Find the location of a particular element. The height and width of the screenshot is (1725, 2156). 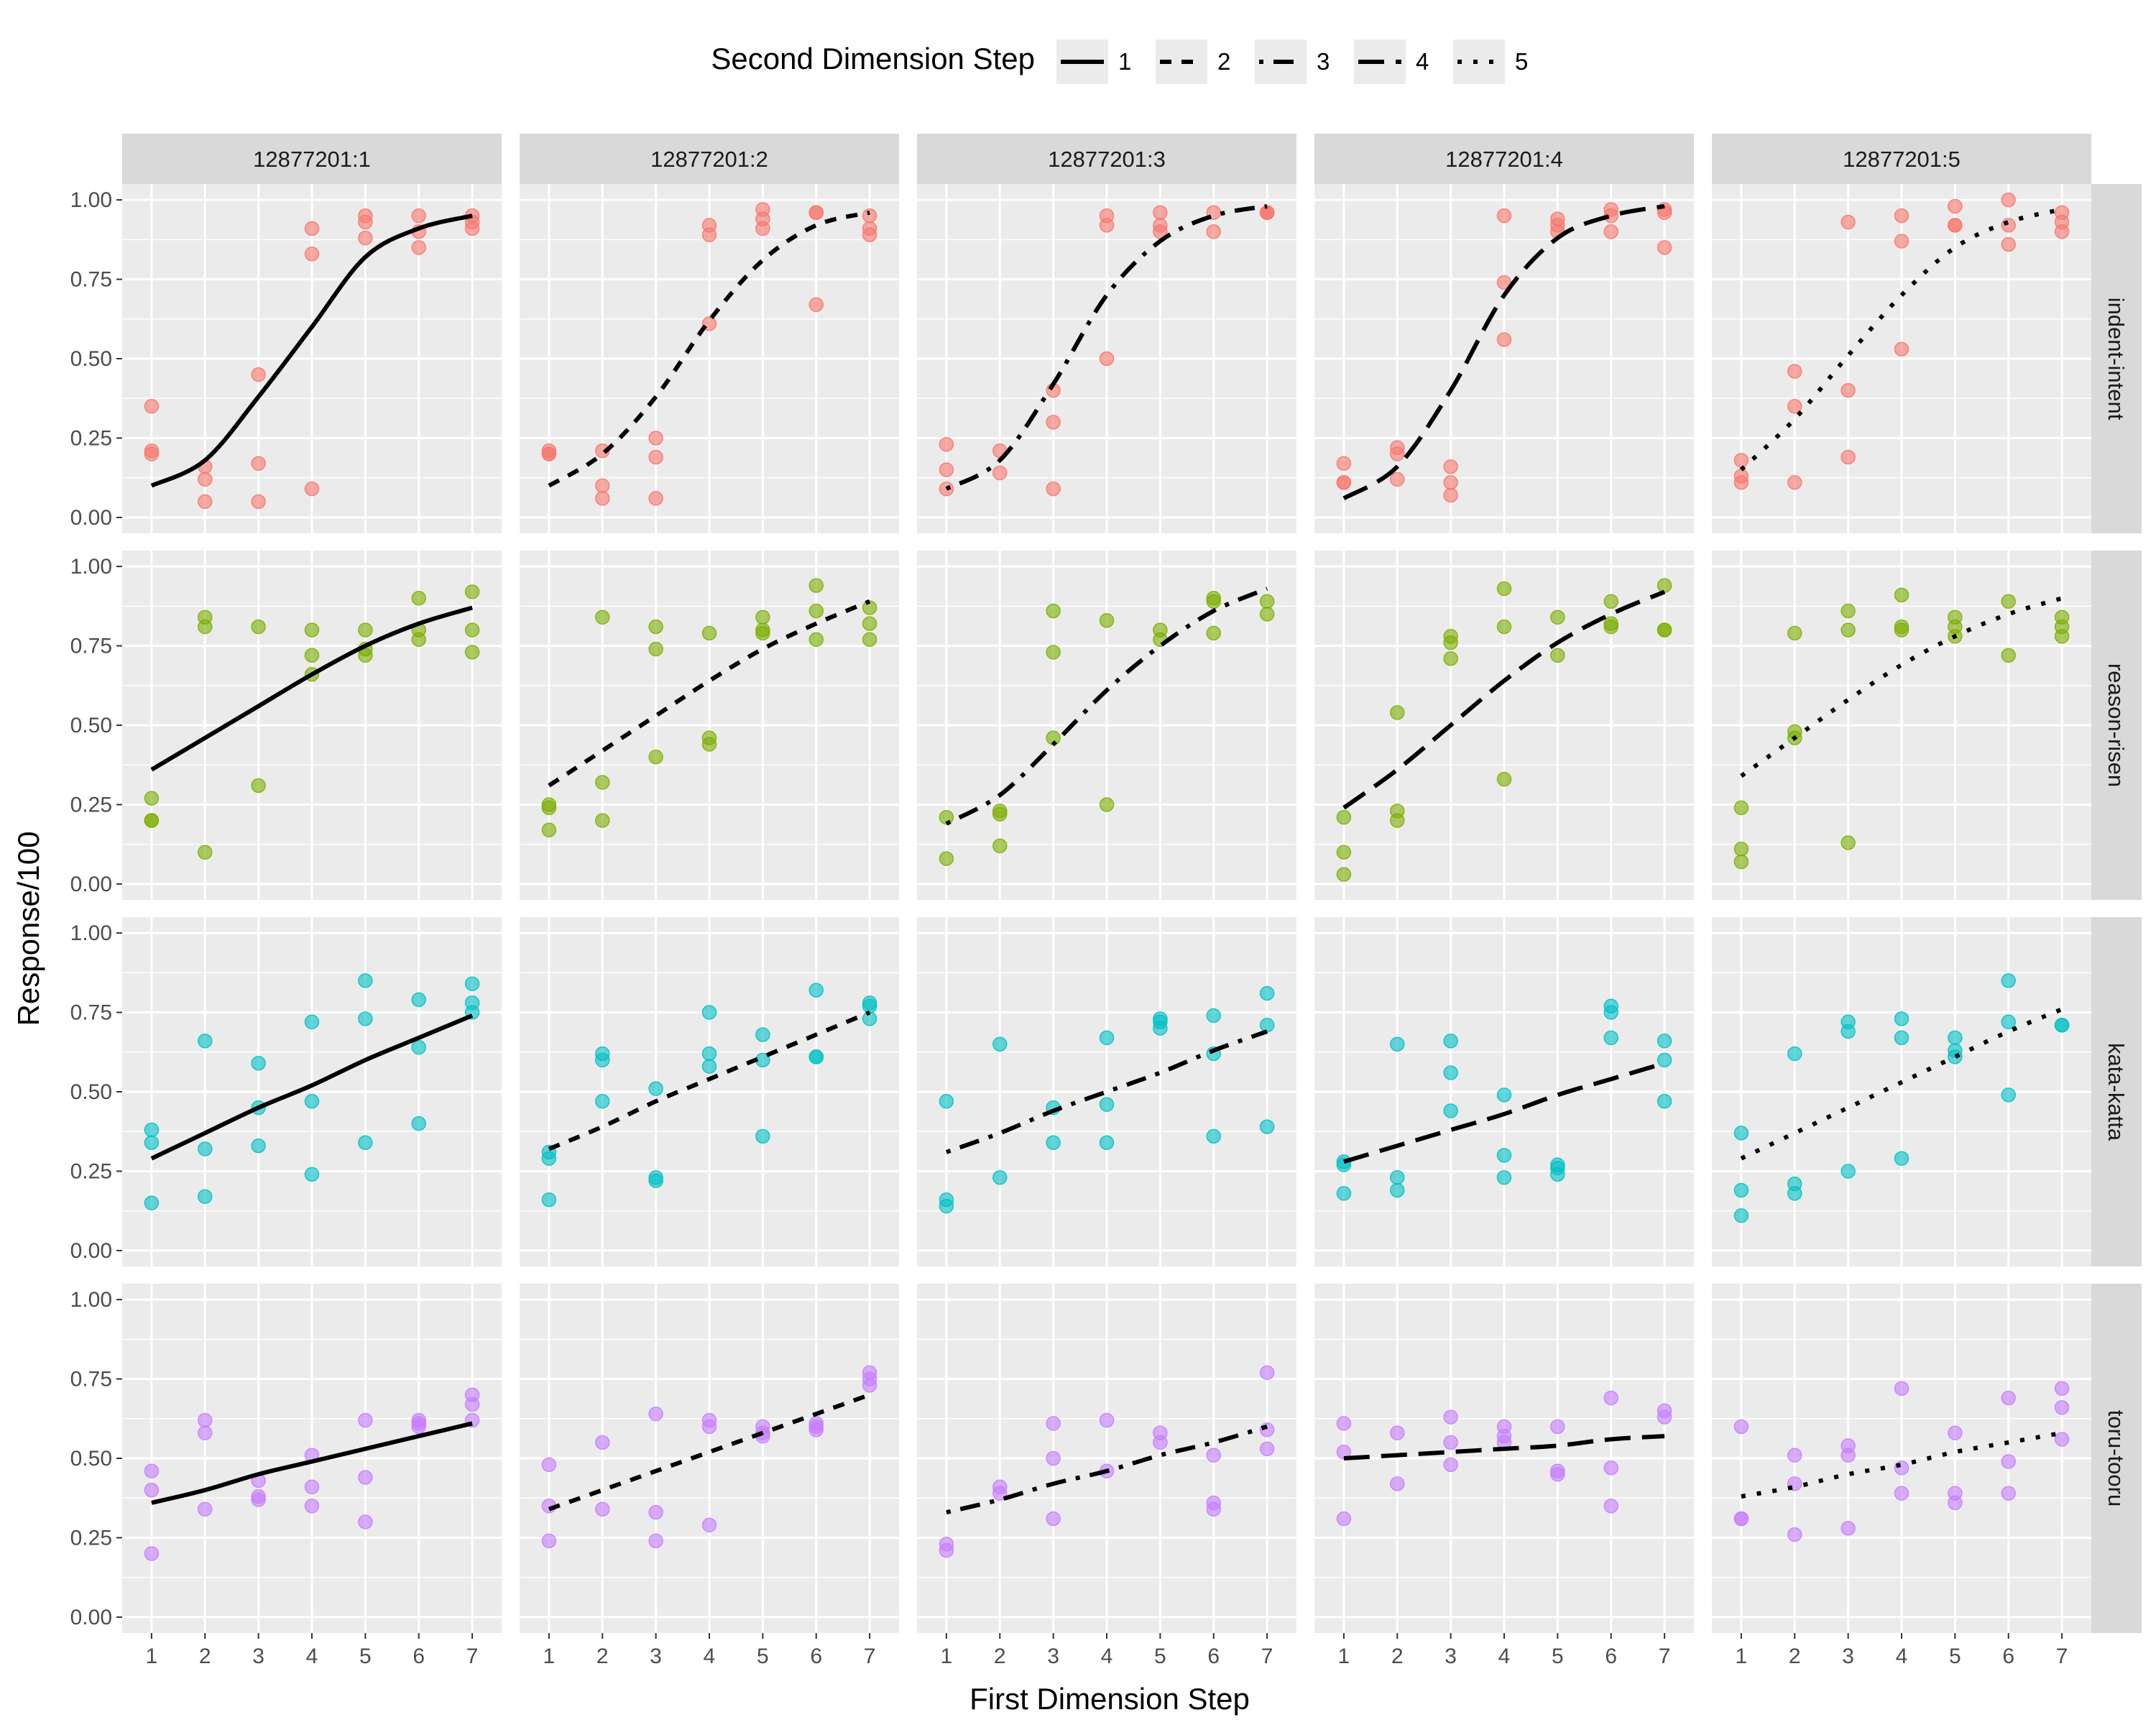

y-tick-label: 0.00 is located at coordinates (91, 1251).